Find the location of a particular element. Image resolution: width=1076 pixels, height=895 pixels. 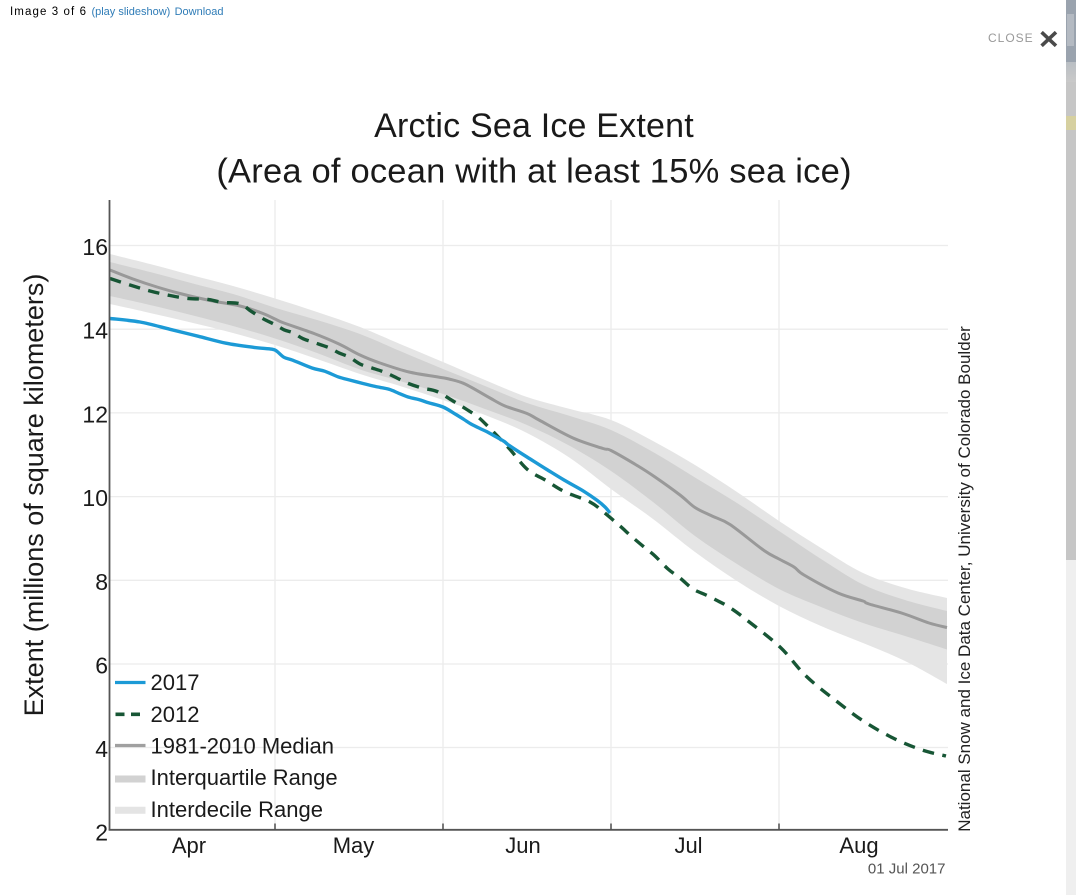

svg-text: 16 is located at coordinates (95, 247).